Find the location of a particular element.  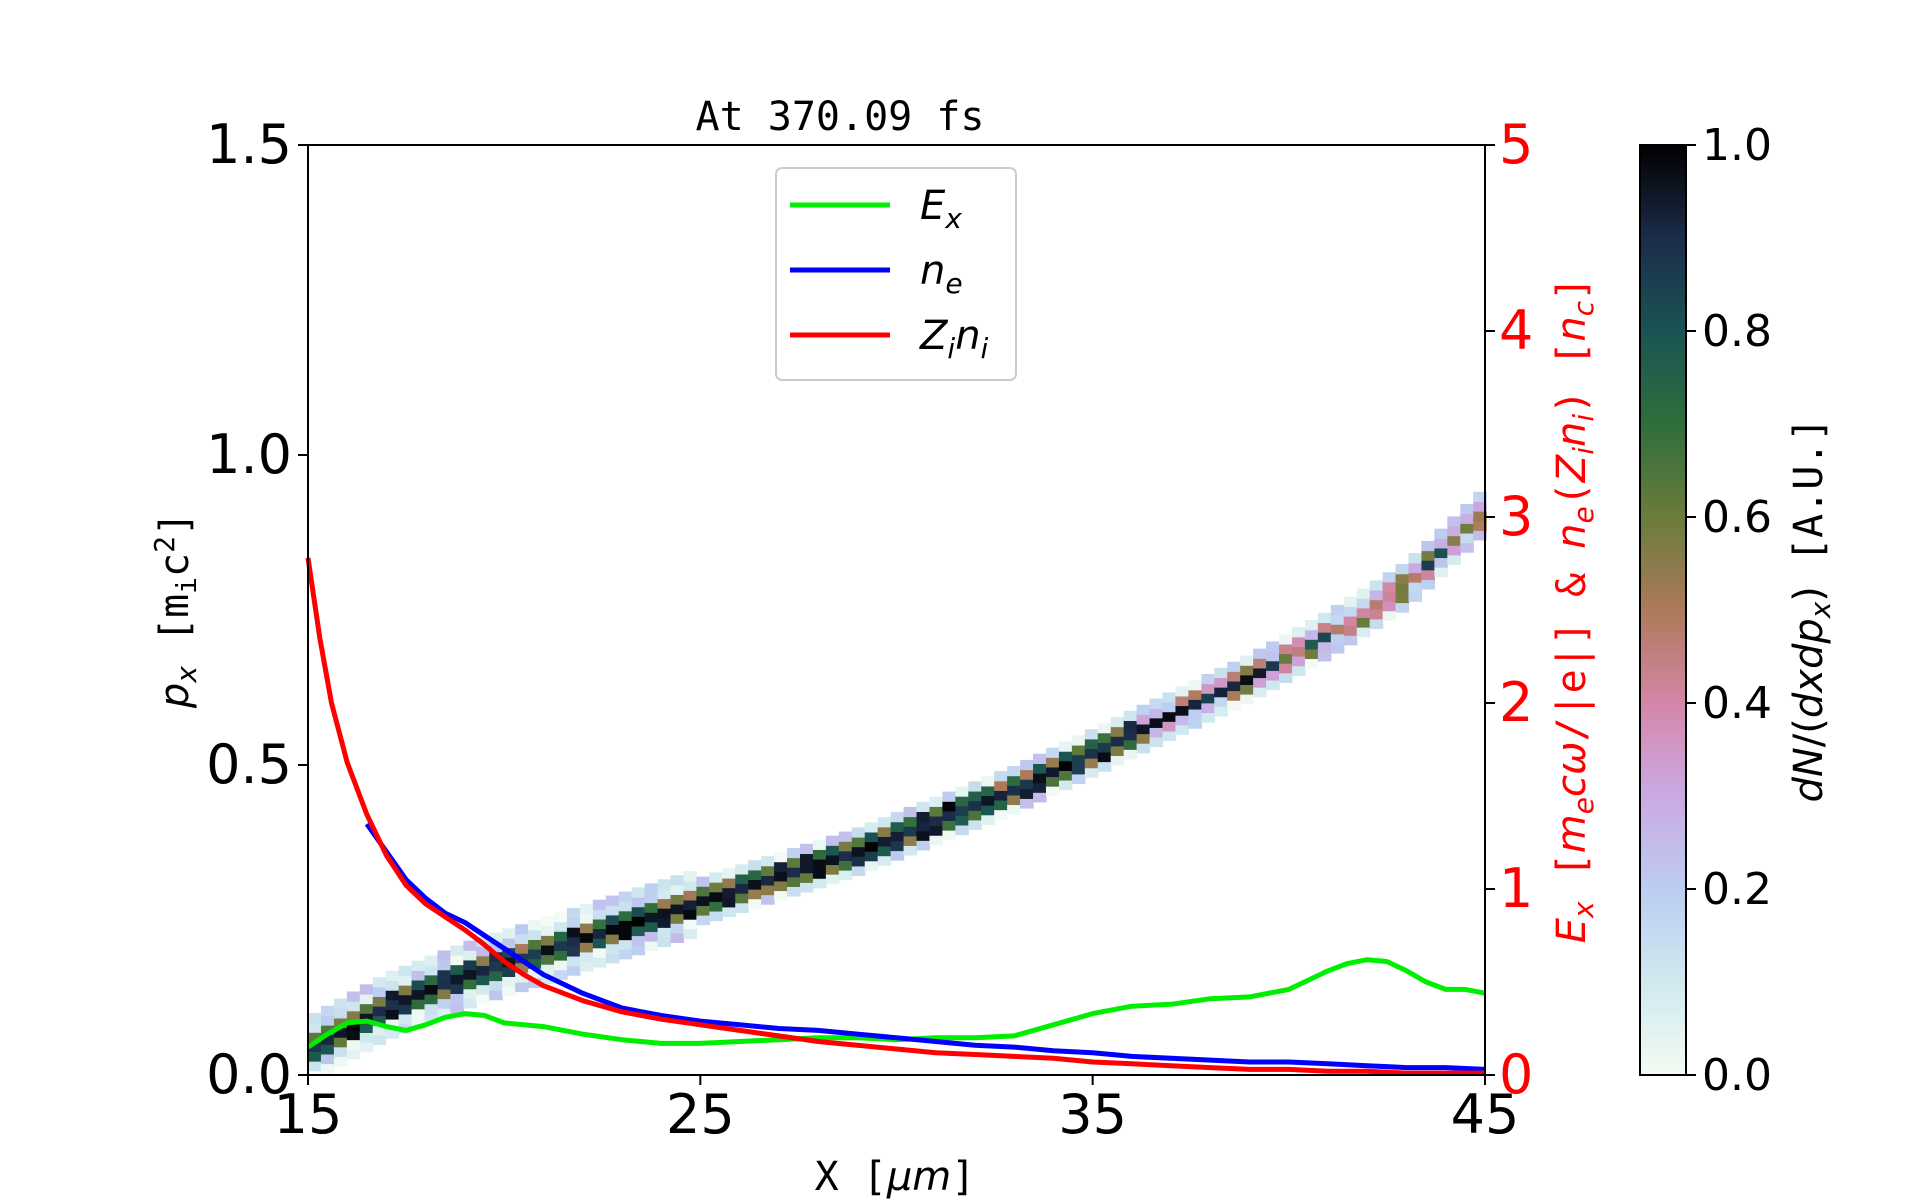

tick-label: 1.0 is located at coordinates (249, 454).